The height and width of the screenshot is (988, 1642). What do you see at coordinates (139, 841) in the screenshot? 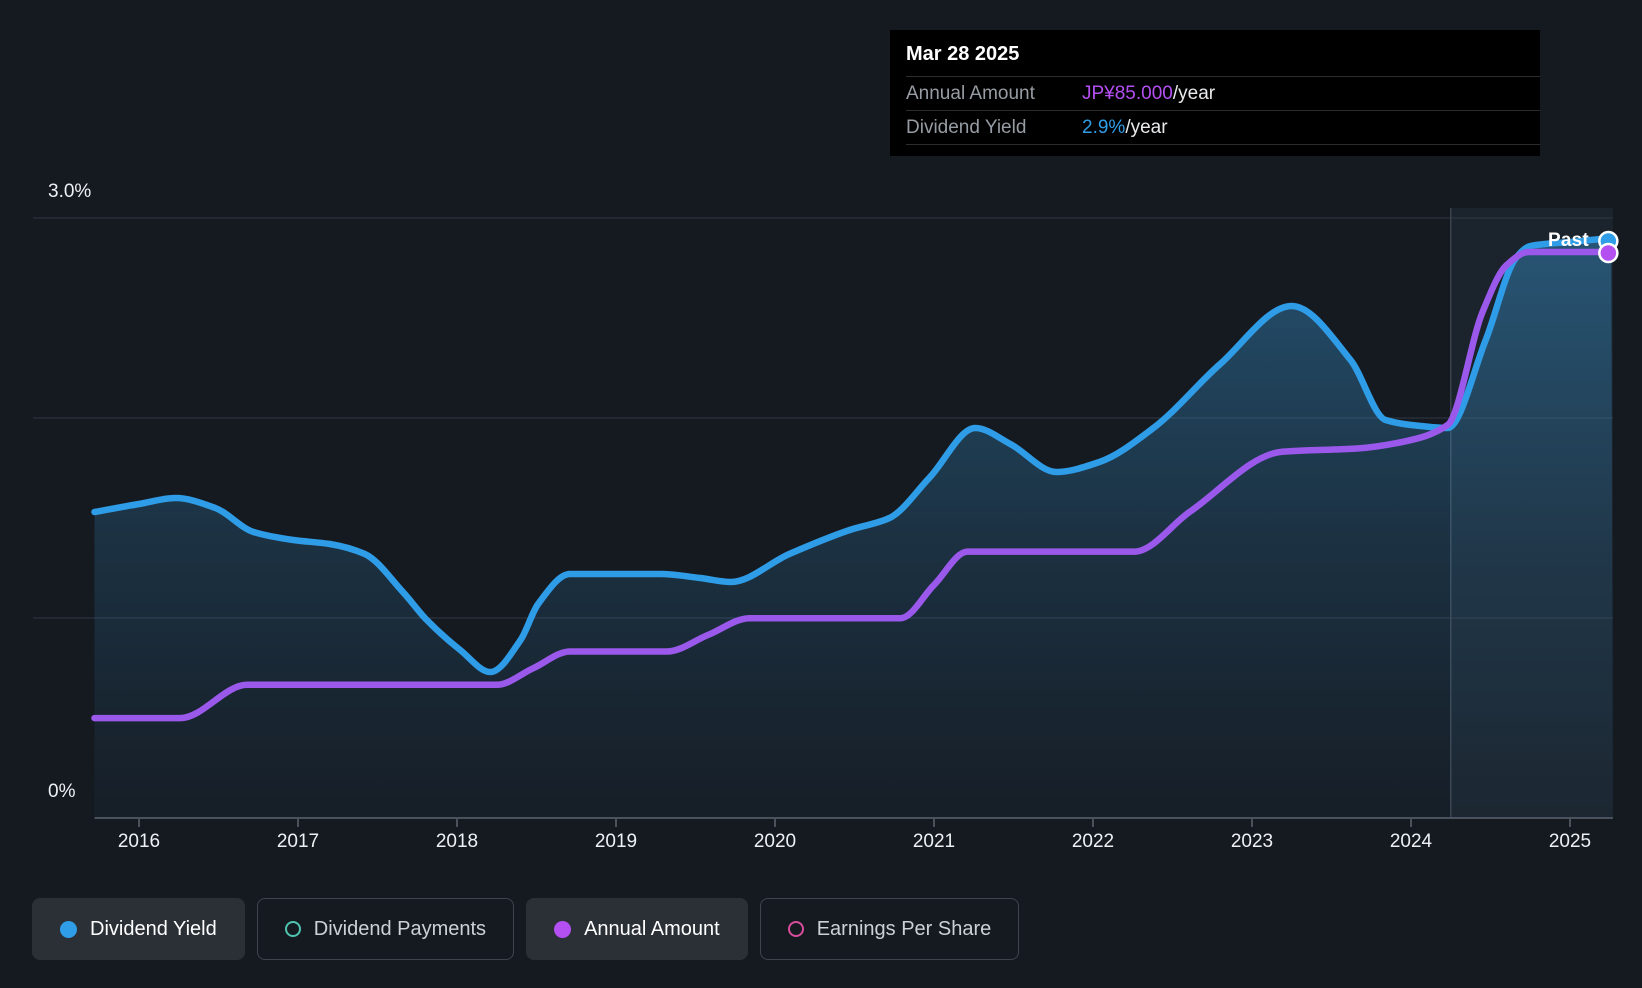
I see `x-axis-year-label-2016: 2016` at bounding box center [139, 841].